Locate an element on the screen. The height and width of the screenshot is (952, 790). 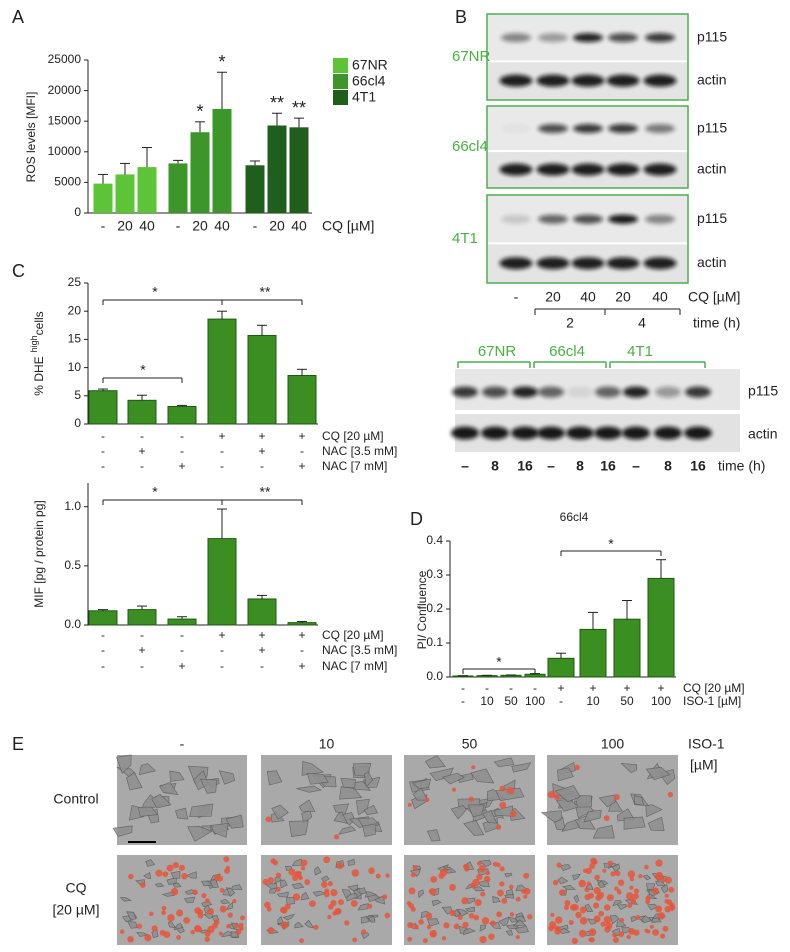
row-label: [20 µM] is located at coordinates (76, 910).